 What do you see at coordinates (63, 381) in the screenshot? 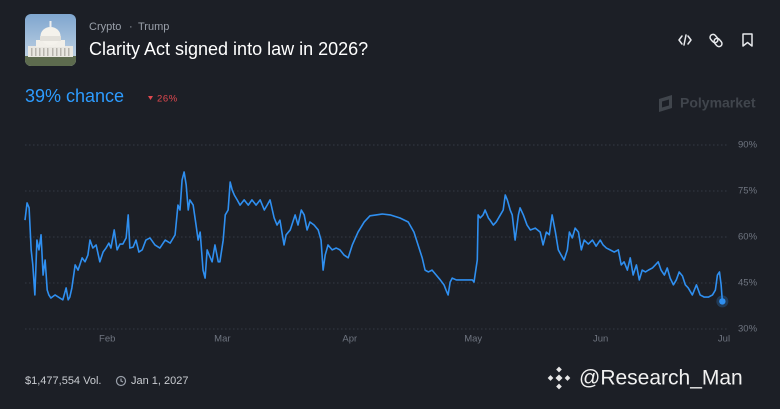
I see `volume: $1,477,554 Vol.` at bounding box center [63, 381].